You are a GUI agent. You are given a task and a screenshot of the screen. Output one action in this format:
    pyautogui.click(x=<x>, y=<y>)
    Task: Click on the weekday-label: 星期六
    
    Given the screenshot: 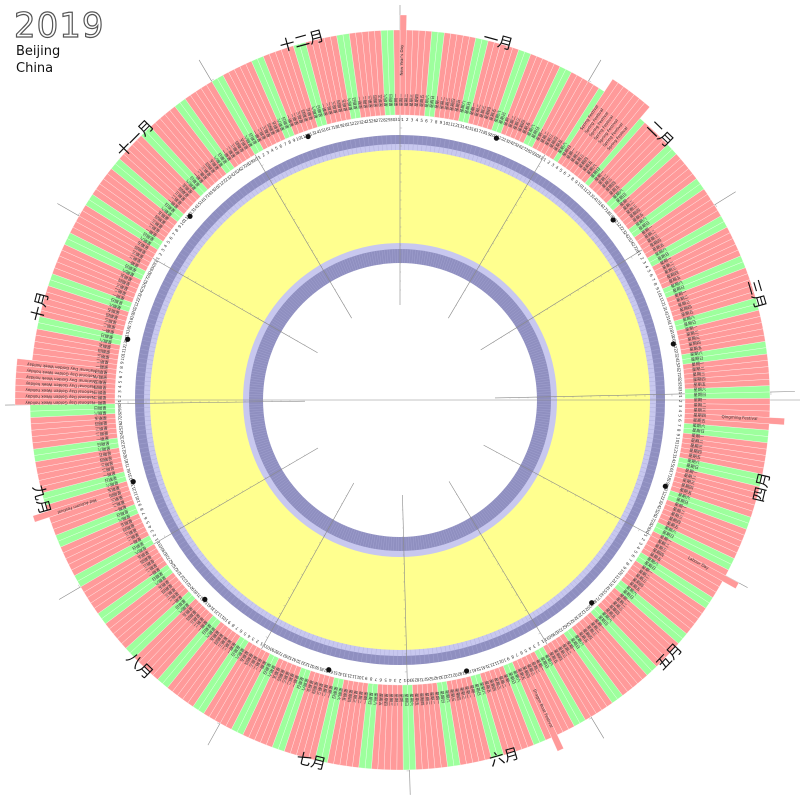 What is the action you would take?
    pyautogui.click(x=104, y=449)
    